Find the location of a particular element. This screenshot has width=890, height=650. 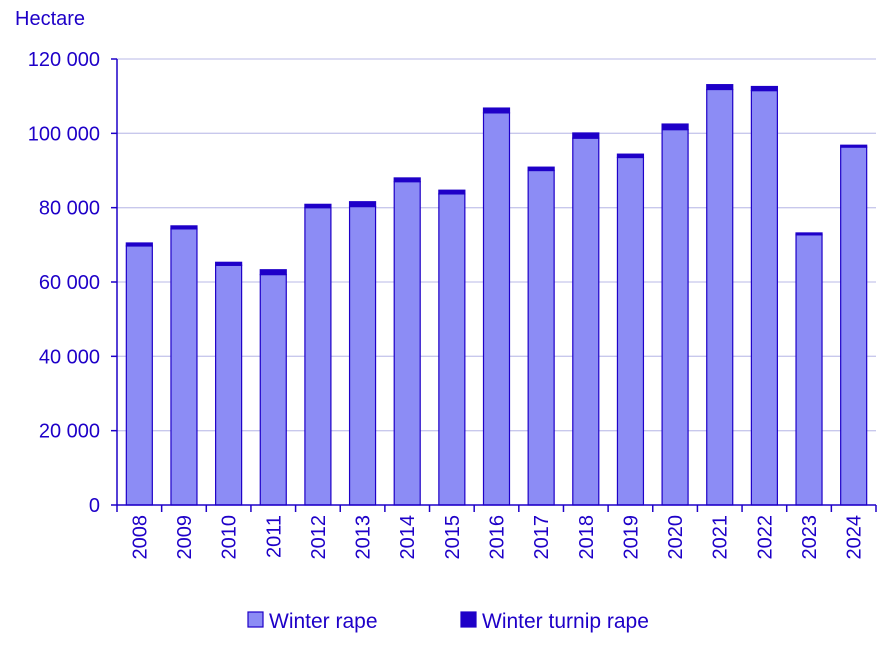

bar-winter-turnip-rape-2011 is located at coordinates (273, 272).